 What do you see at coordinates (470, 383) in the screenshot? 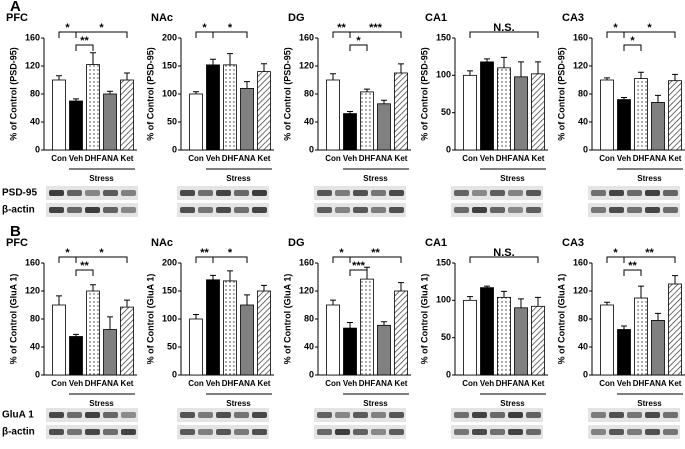
I see `x-tick-label: Con` at bounding box center [470, 383].